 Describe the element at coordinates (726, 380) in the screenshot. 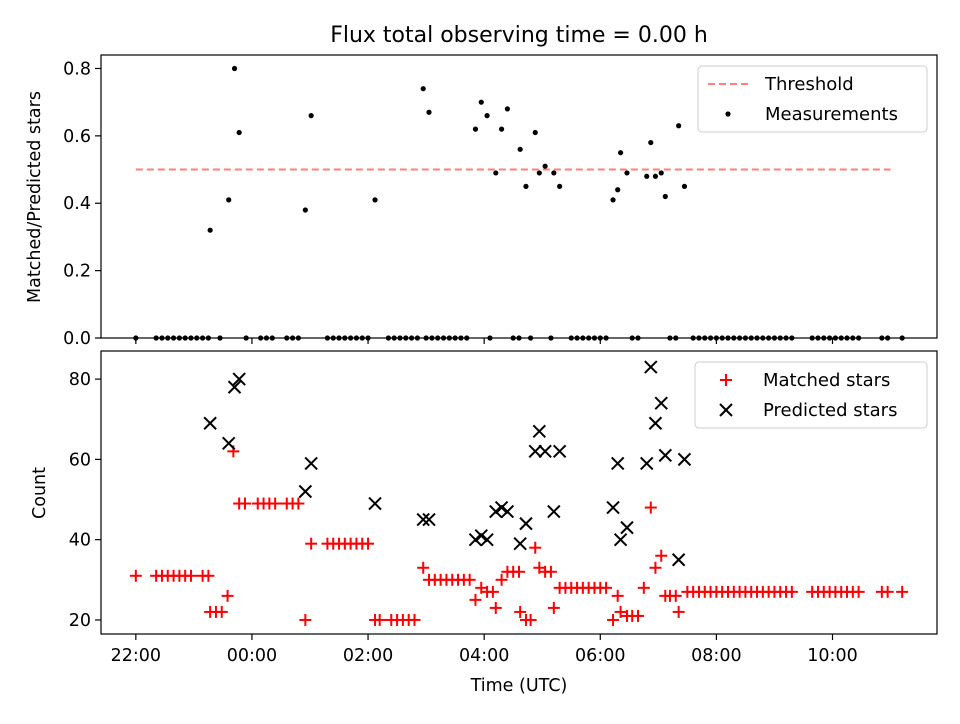

I see `legend-matched-swatch` at that location.